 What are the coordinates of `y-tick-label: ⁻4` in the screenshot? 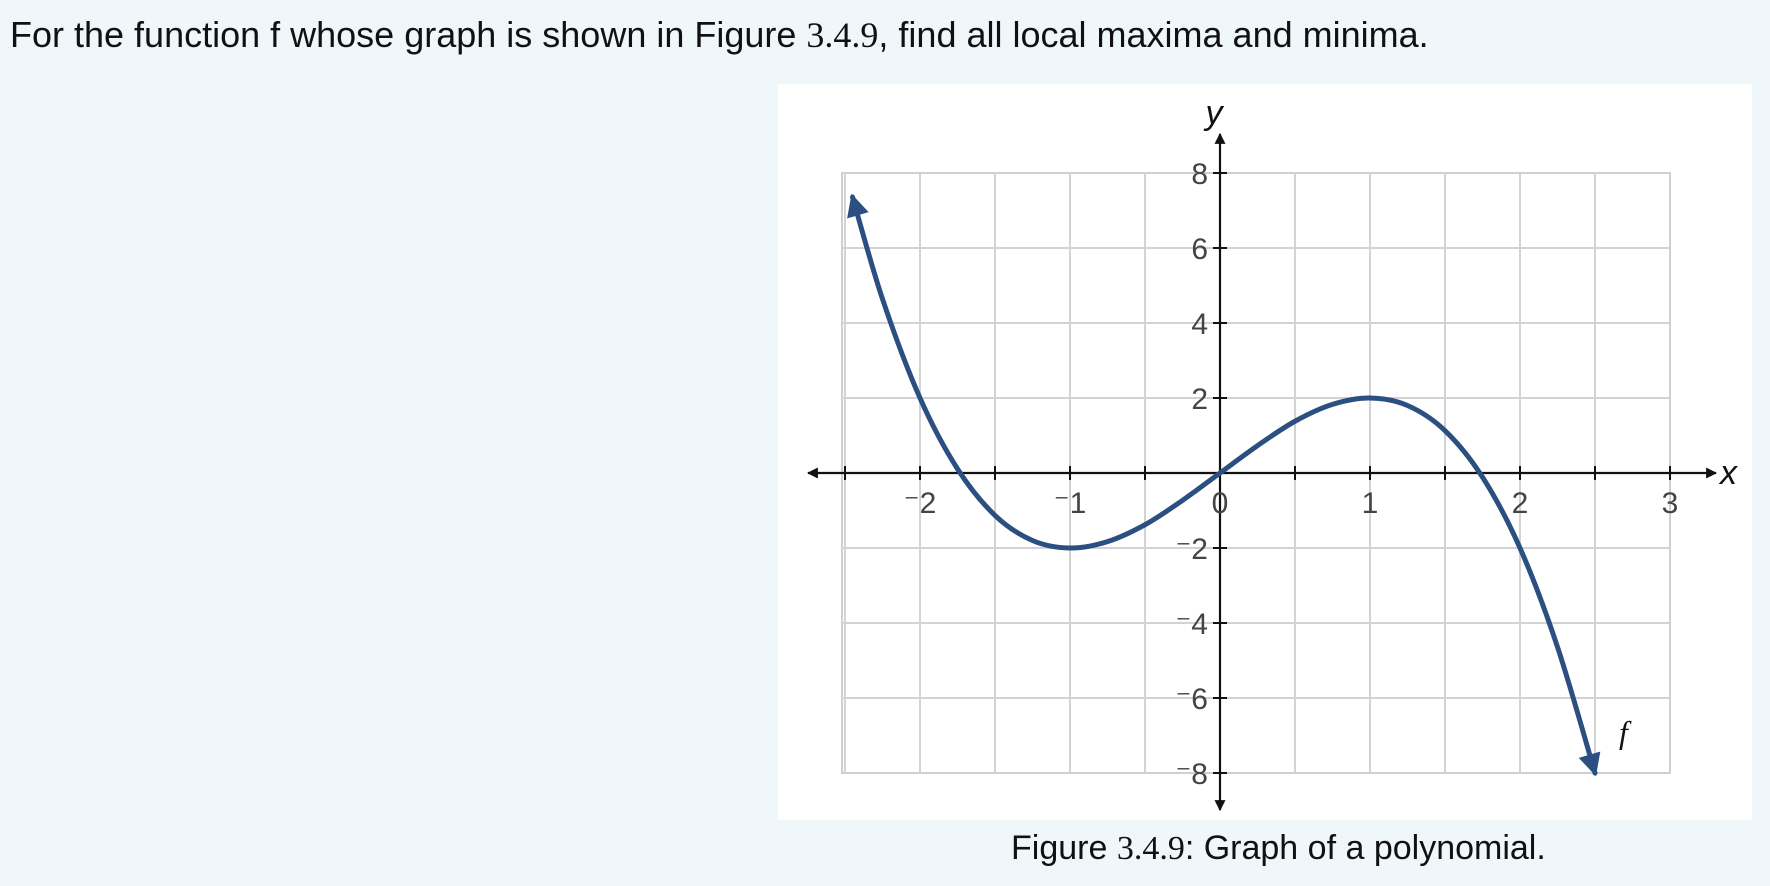 It's located at (1191, 624).